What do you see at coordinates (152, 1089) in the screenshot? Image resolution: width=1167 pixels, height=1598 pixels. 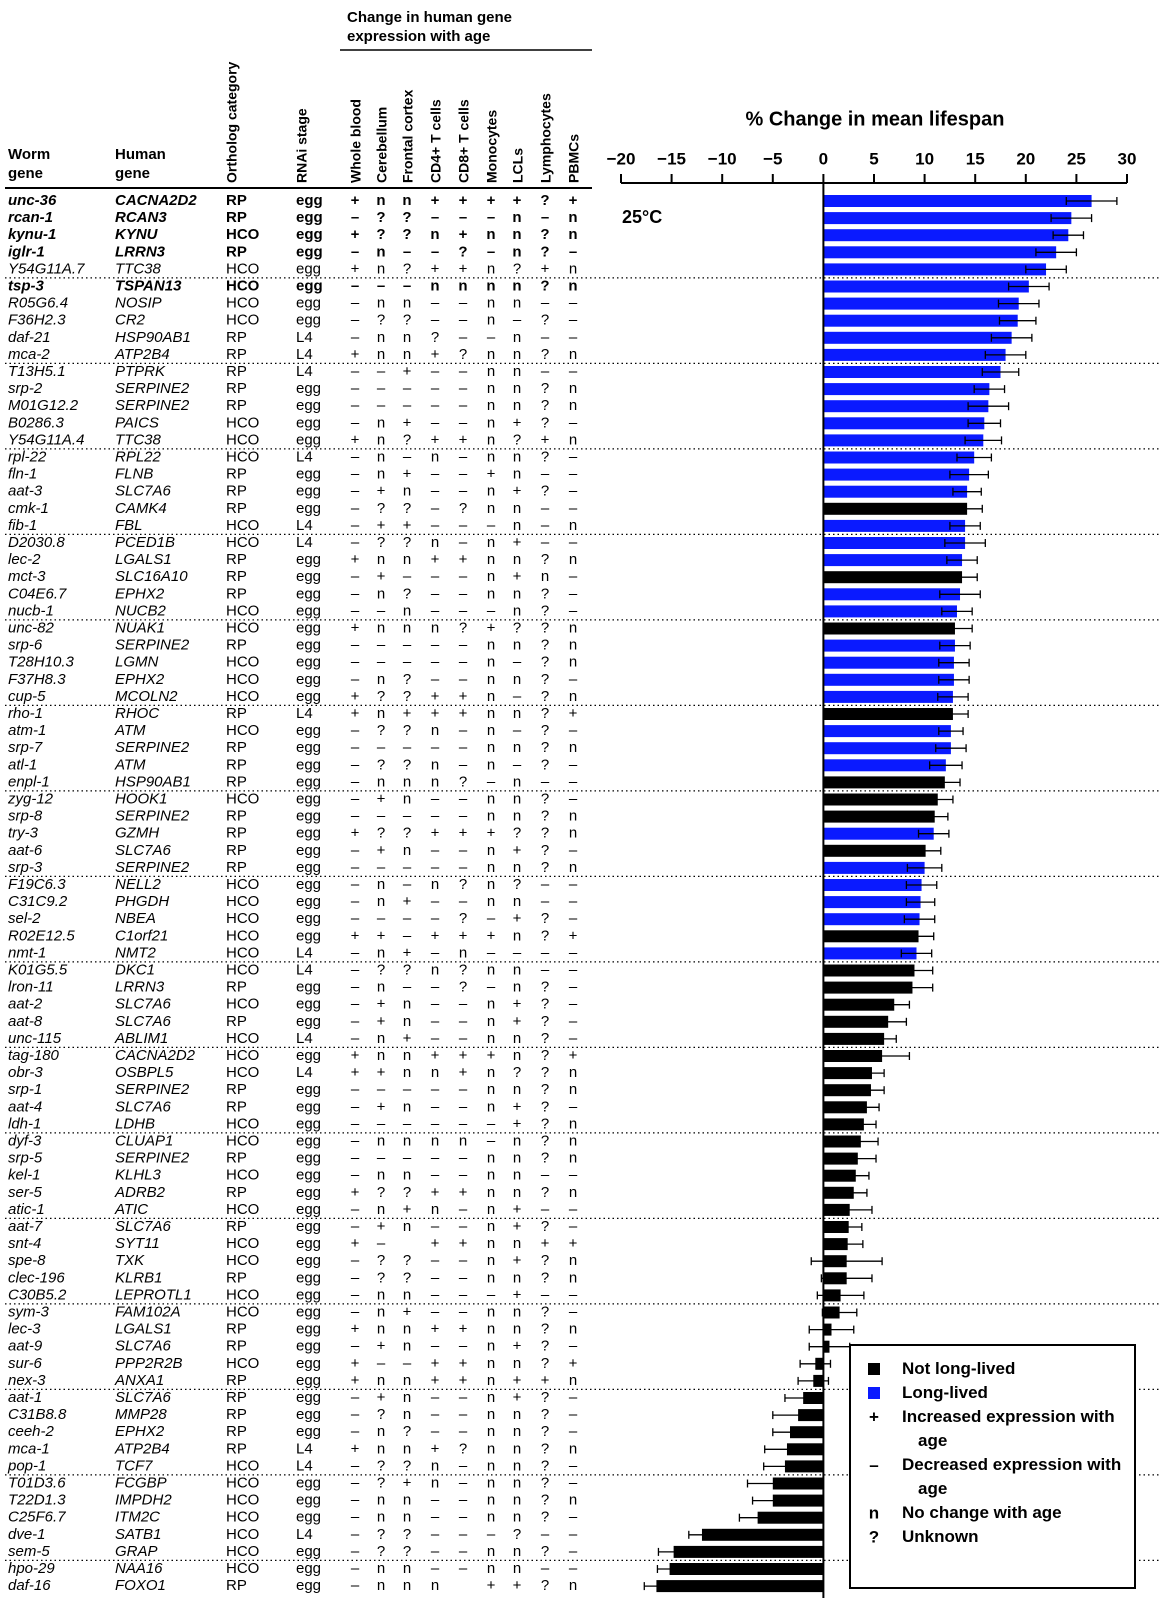 I see `human-gene: SERPINE2` at bounding box center [152, 1089].